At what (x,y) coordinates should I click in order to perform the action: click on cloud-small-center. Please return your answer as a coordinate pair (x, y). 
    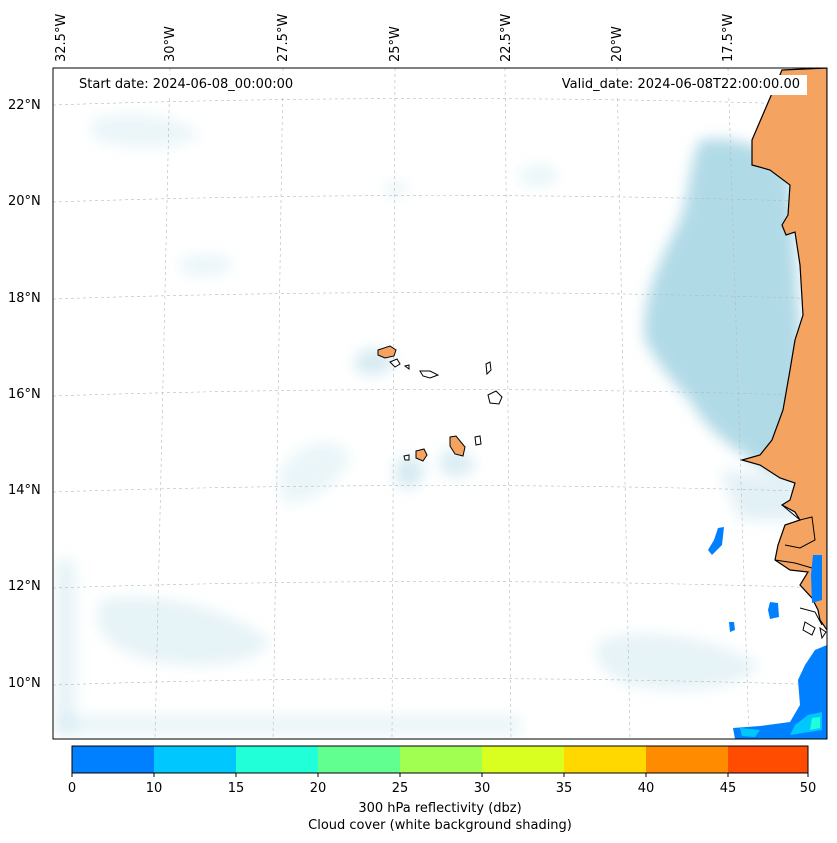
    Looking at the image, I should click on (396, 189).